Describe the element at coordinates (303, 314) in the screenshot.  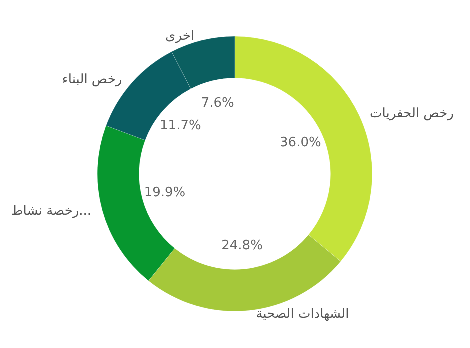
I see `slice-label: الشهادات الصحية` at that location.